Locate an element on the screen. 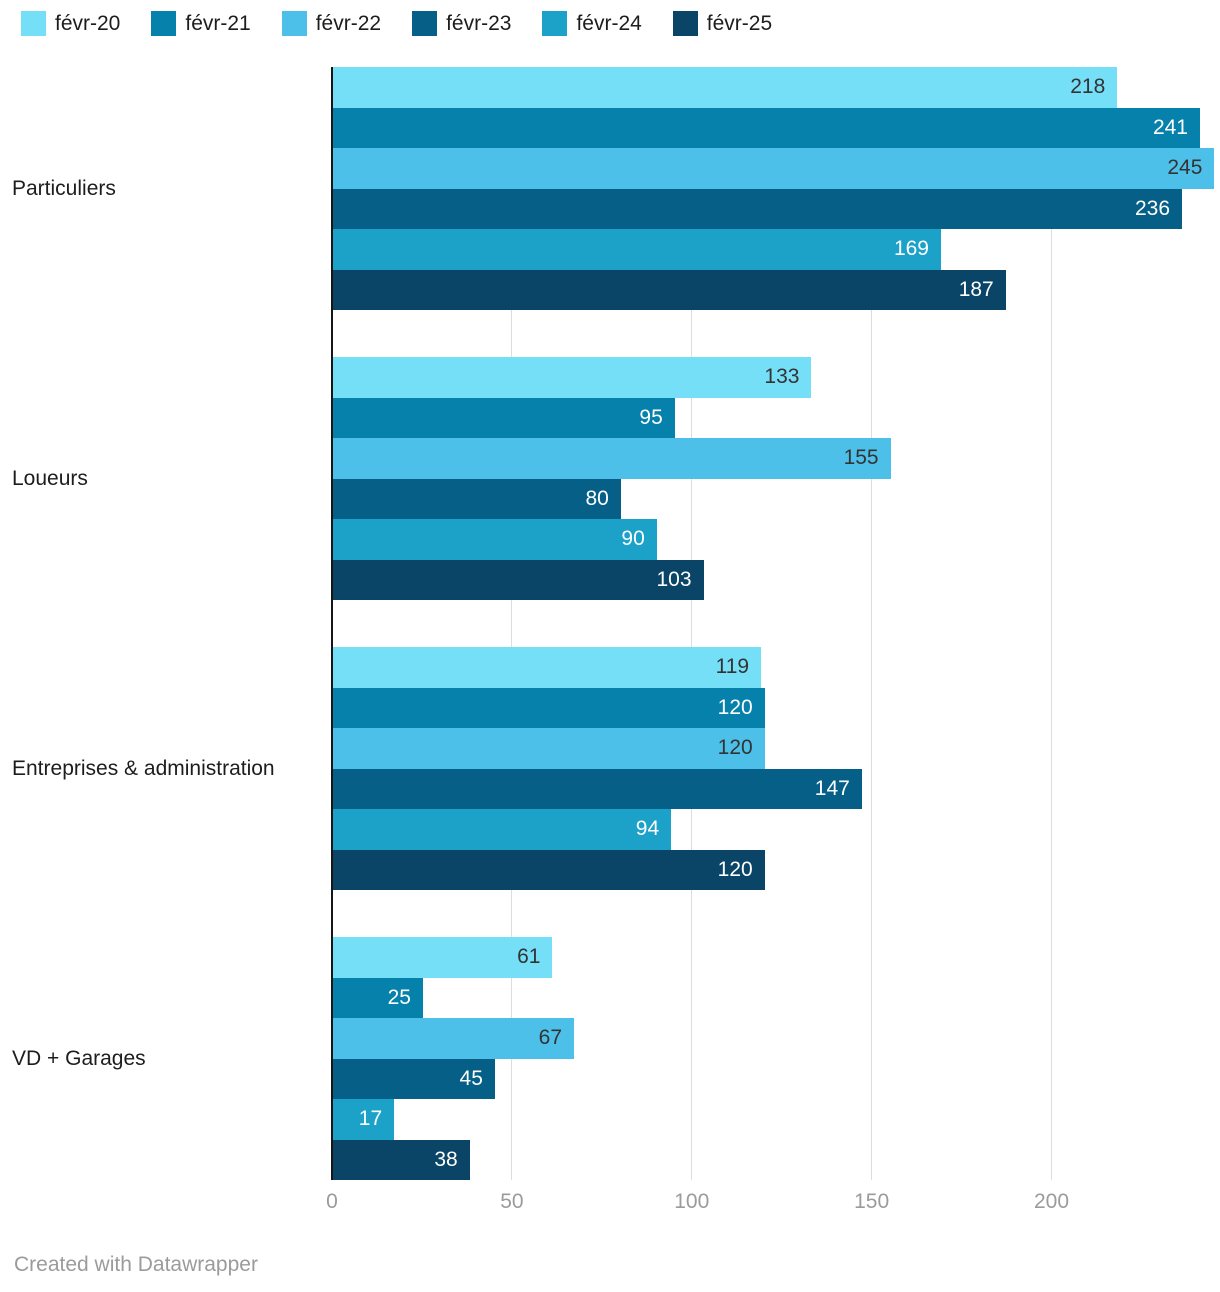 Image resolution: width=1220 pixels, height=1292 pixels. bar-vd-garages-f-vr-23: 45 is located at coordinates (414, 1078).